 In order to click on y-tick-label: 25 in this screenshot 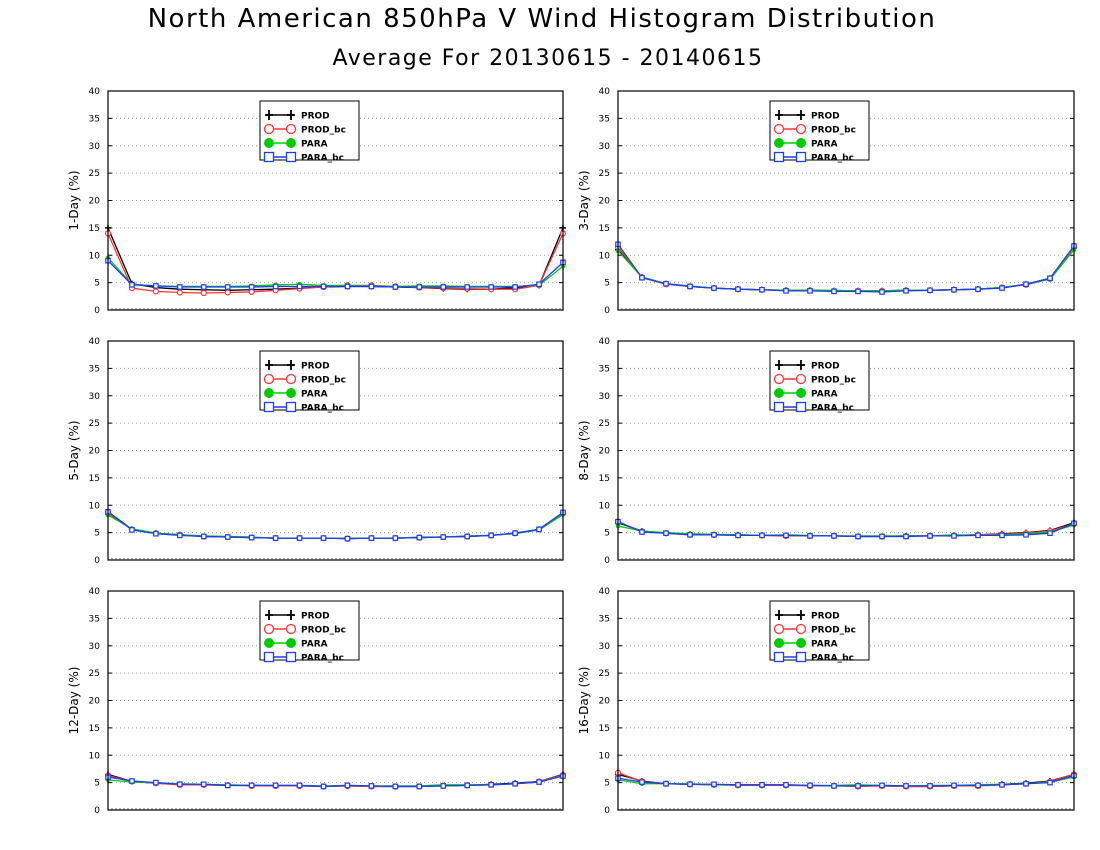, I will do `click(604, 424)`.